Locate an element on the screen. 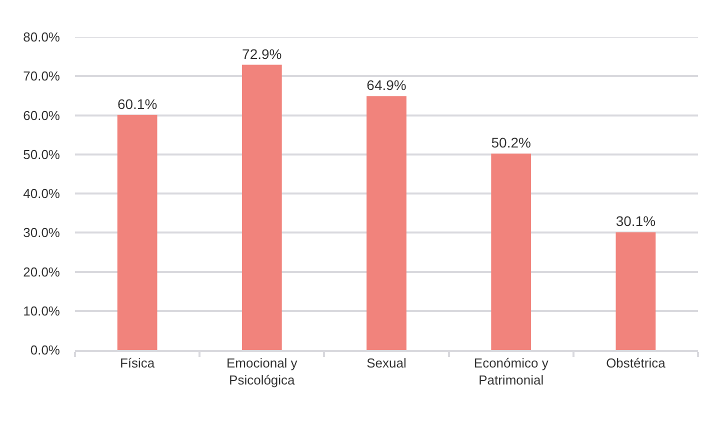 The width and height of the screenshot is (710, 428). y-tick-label: 50.0% is located at coordinates (41, 154).